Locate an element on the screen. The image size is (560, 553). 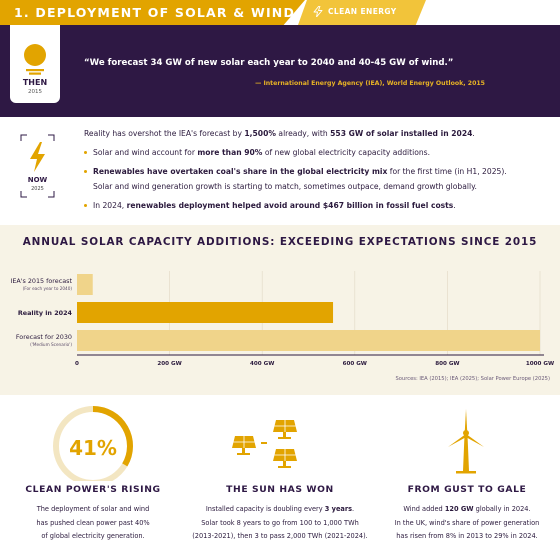
category-sublabel: ('Medium Scenario') is located at coordinates (51, 344).